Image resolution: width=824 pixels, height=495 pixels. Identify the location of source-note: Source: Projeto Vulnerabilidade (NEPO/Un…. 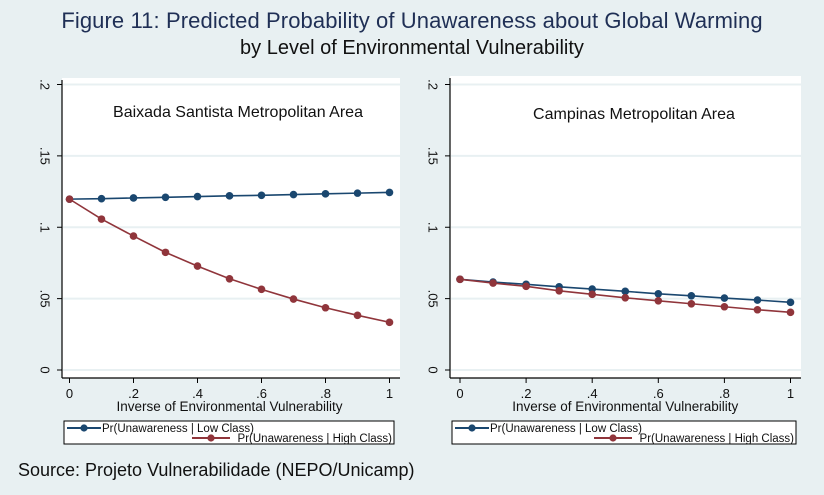
(216, 470).